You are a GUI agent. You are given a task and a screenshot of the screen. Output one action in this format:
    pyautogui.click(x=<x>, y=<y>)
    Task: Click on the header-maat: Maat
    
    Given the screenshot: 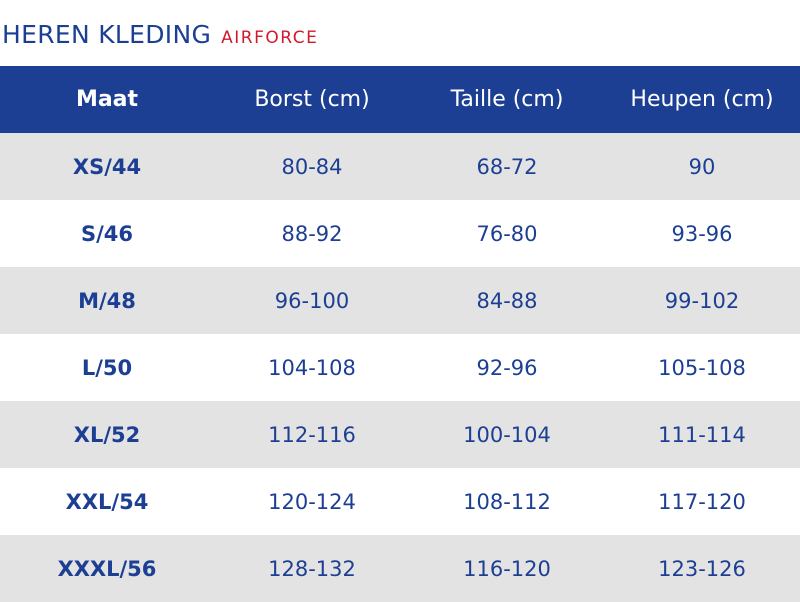 What is the action you would take?
    pyautogui.click(x=107, y=99)
    